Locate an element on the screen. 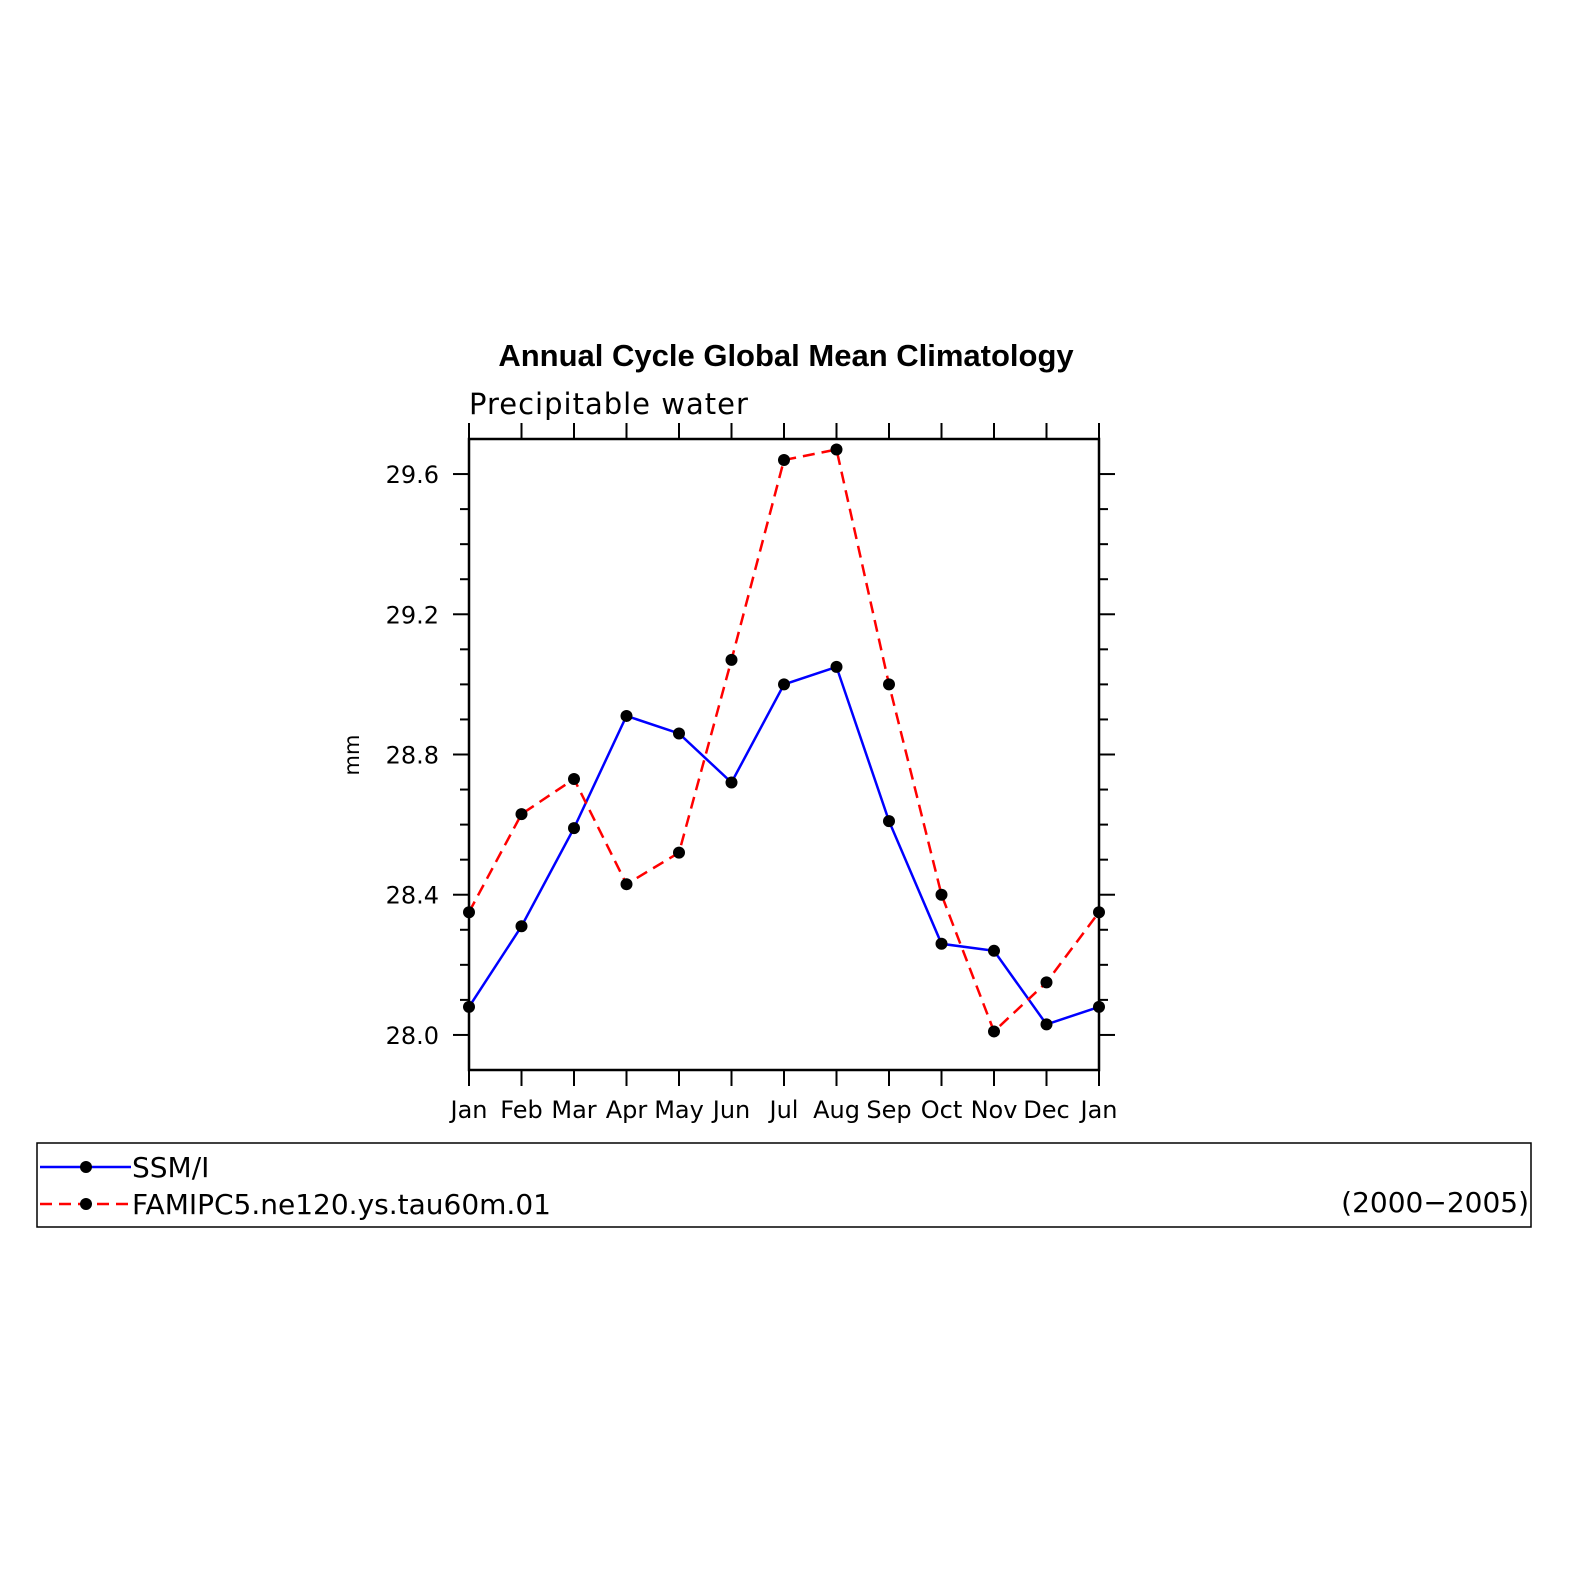  x-tick-label: Jun is located at coordinates (731, 1110).